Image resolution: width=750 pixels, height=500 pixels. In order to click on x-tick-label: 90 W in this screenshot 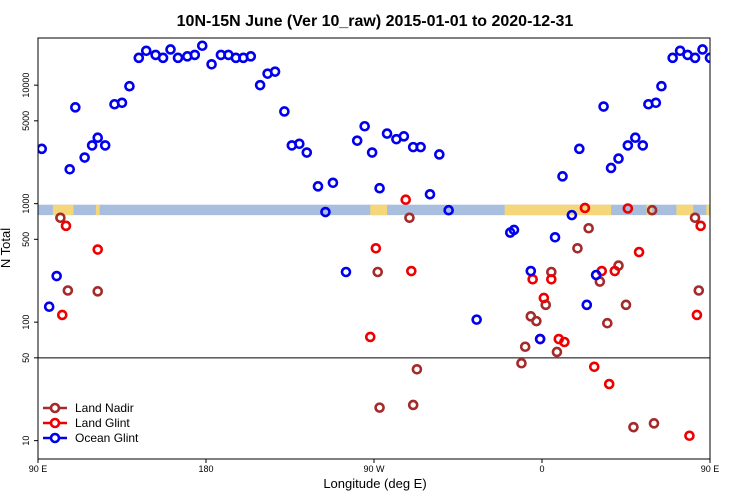, I will do `click(374, 469)`.